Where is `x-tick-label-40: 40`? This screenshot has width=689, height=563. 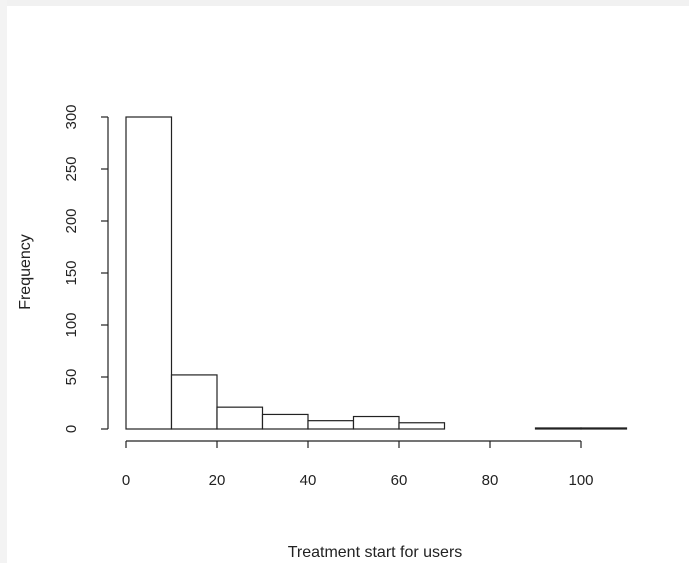
x-tick-label-40: 40 is located at coordinates (308, 480).